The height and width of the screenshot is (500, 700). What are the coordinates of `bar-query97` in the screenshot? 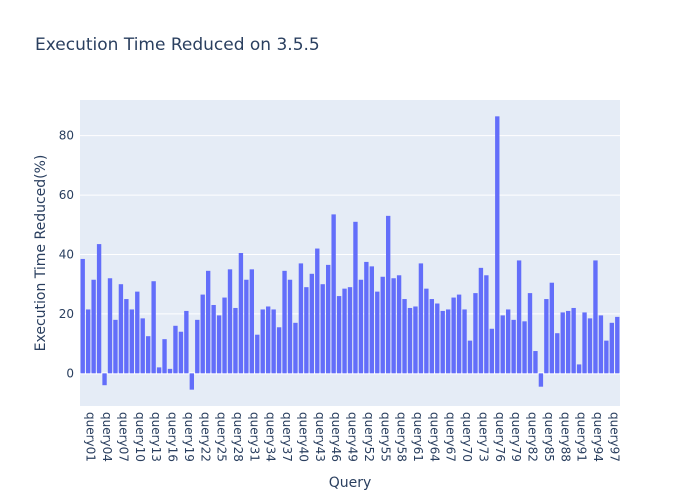 It's located at (606, 357).